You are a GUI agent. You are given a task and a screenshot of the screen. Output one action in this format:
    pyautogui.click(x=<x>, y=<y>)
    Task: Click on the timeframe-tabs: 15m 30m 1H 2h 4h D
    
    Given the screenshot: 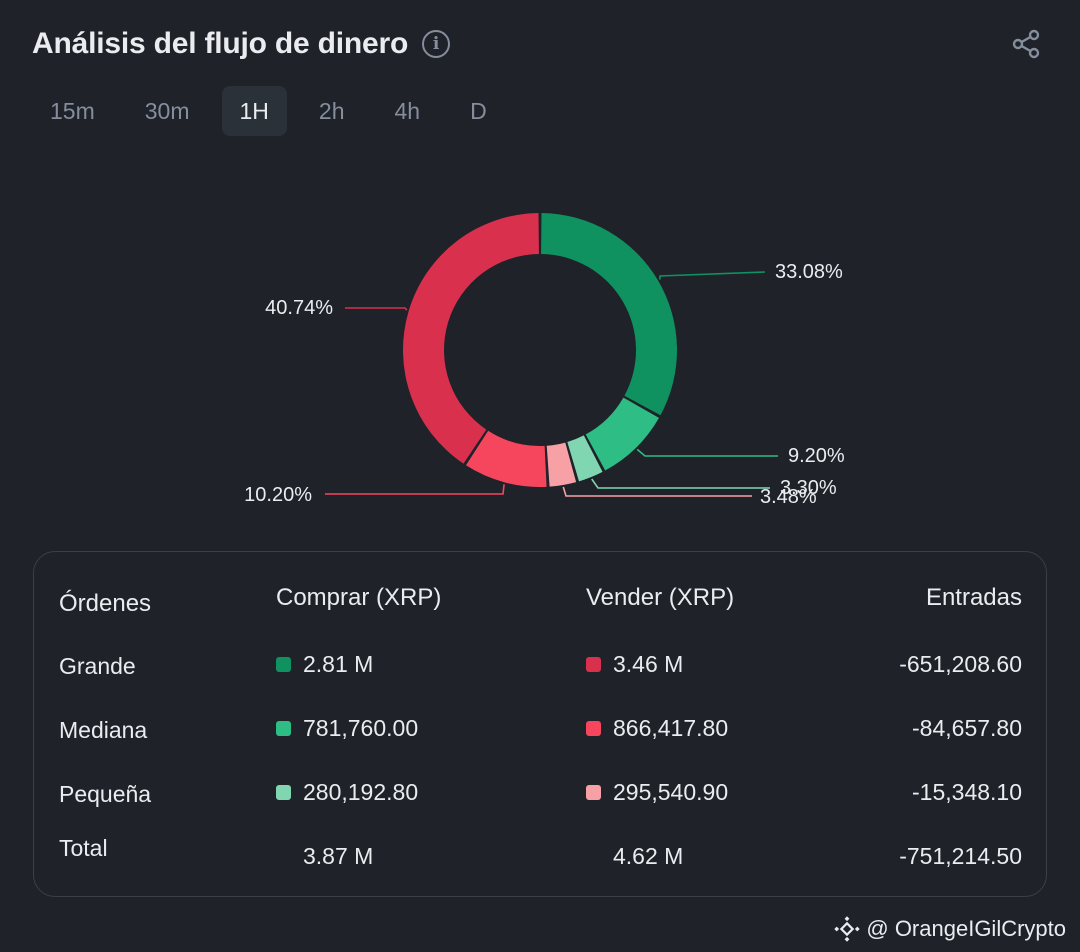 What is the action you would take?
    pyautogui.click(x=275, y=111)
    